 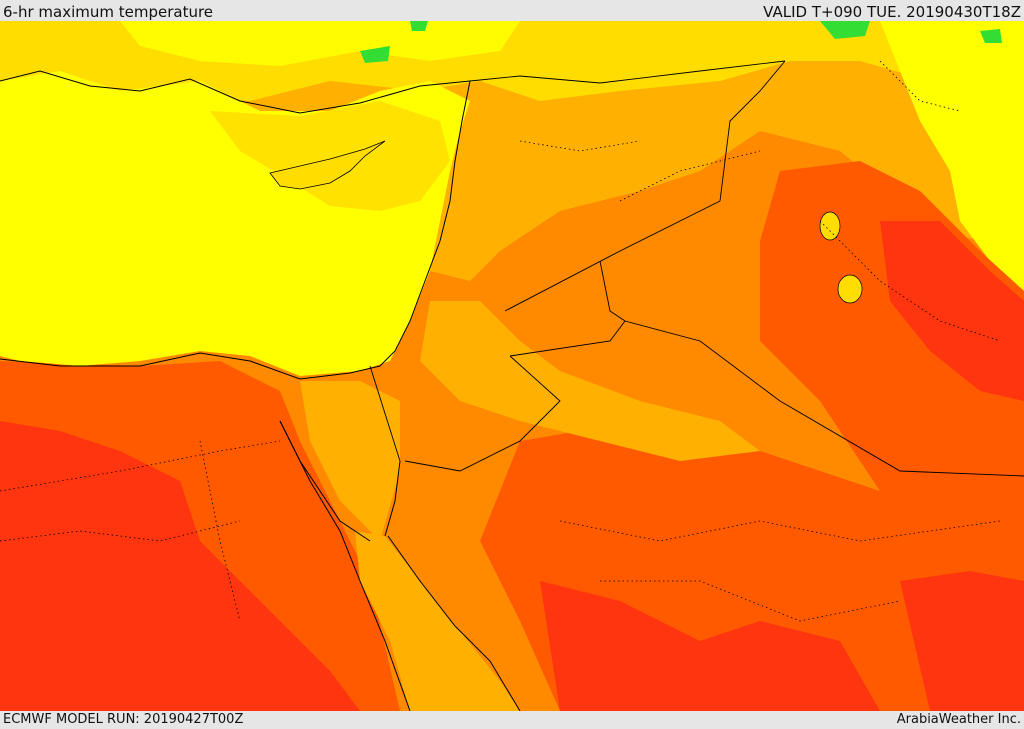 What do you see at coordinates (108, 12) in the screenshot?
I see `map-title: 6-hr maximum temperature` at bounding box center [108, 12].